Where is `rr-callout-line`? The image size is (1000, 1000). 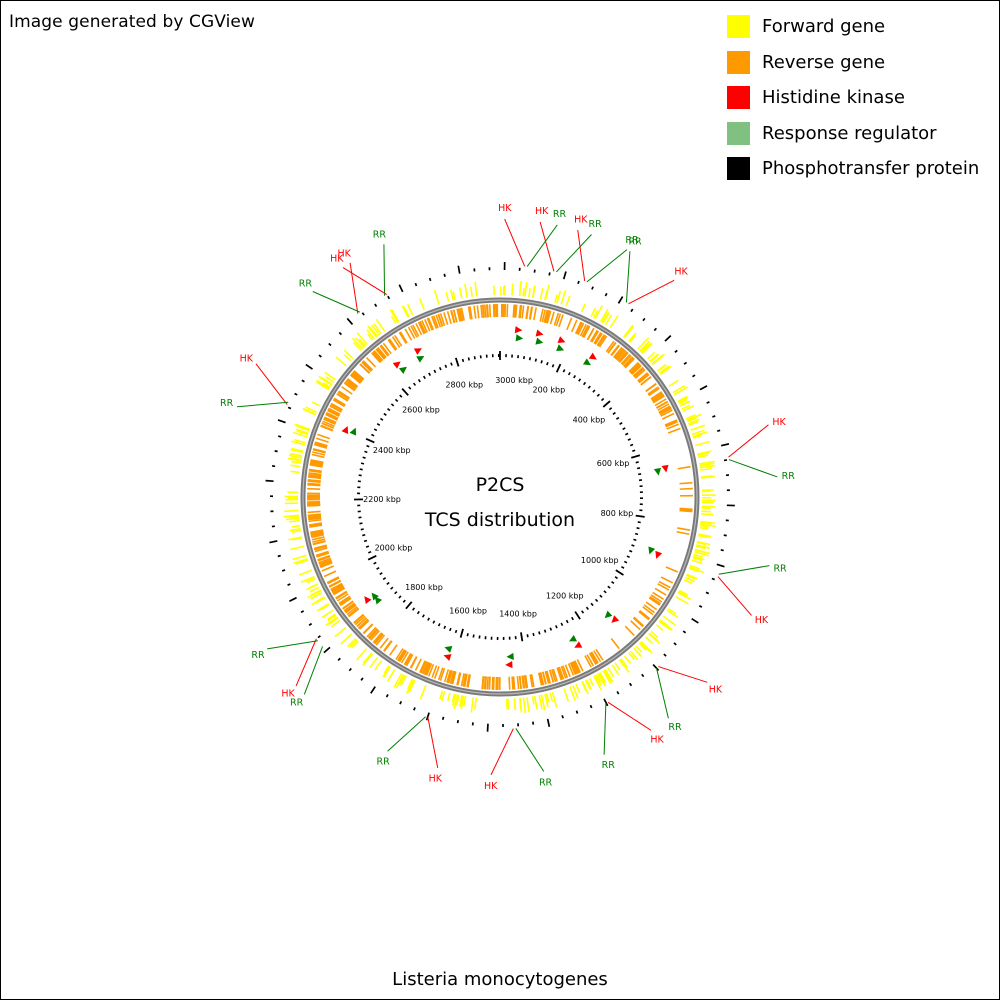
rr-callout-line is located at coordinates (530, 750).